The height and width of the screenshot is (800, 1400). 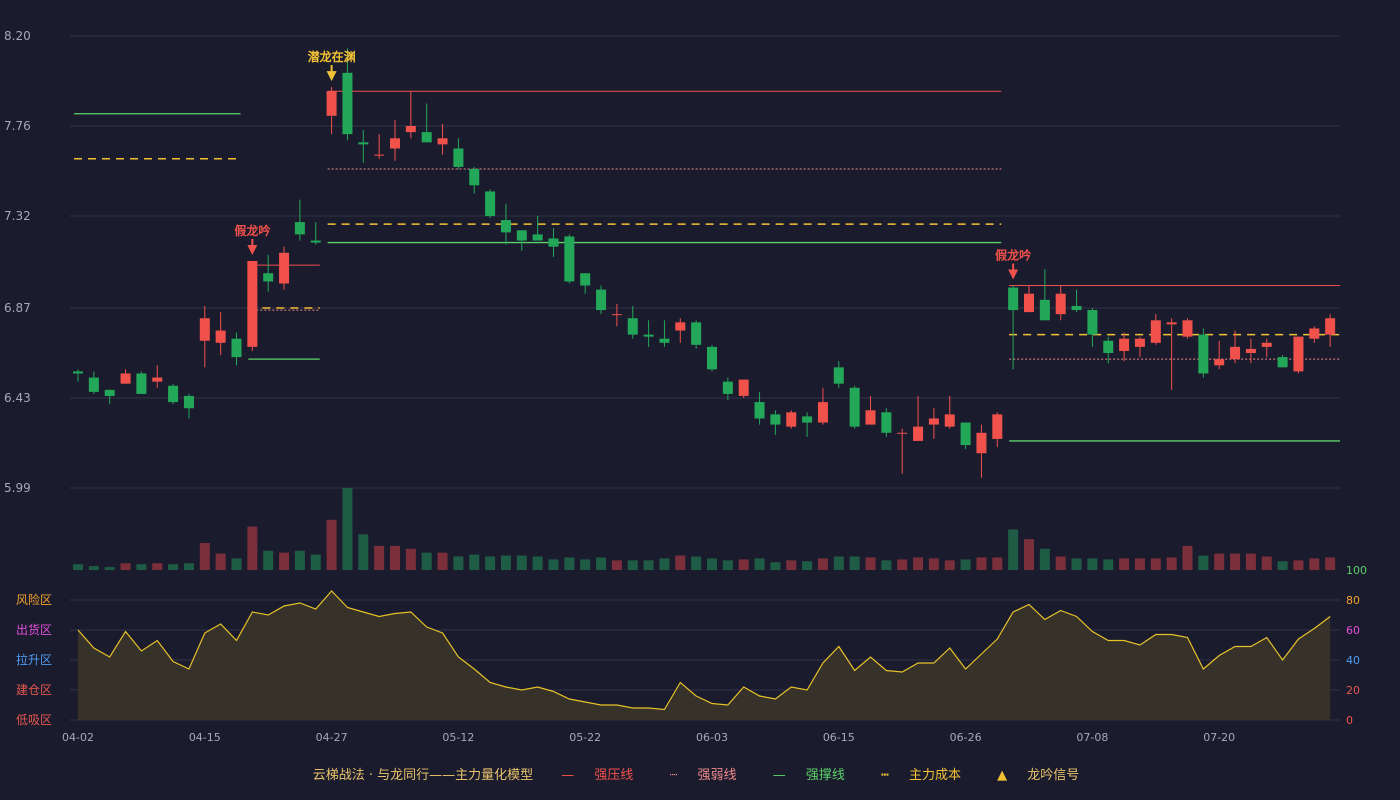 I want to click on legend-pressure: — 强压线, so click(x=597, y=775).